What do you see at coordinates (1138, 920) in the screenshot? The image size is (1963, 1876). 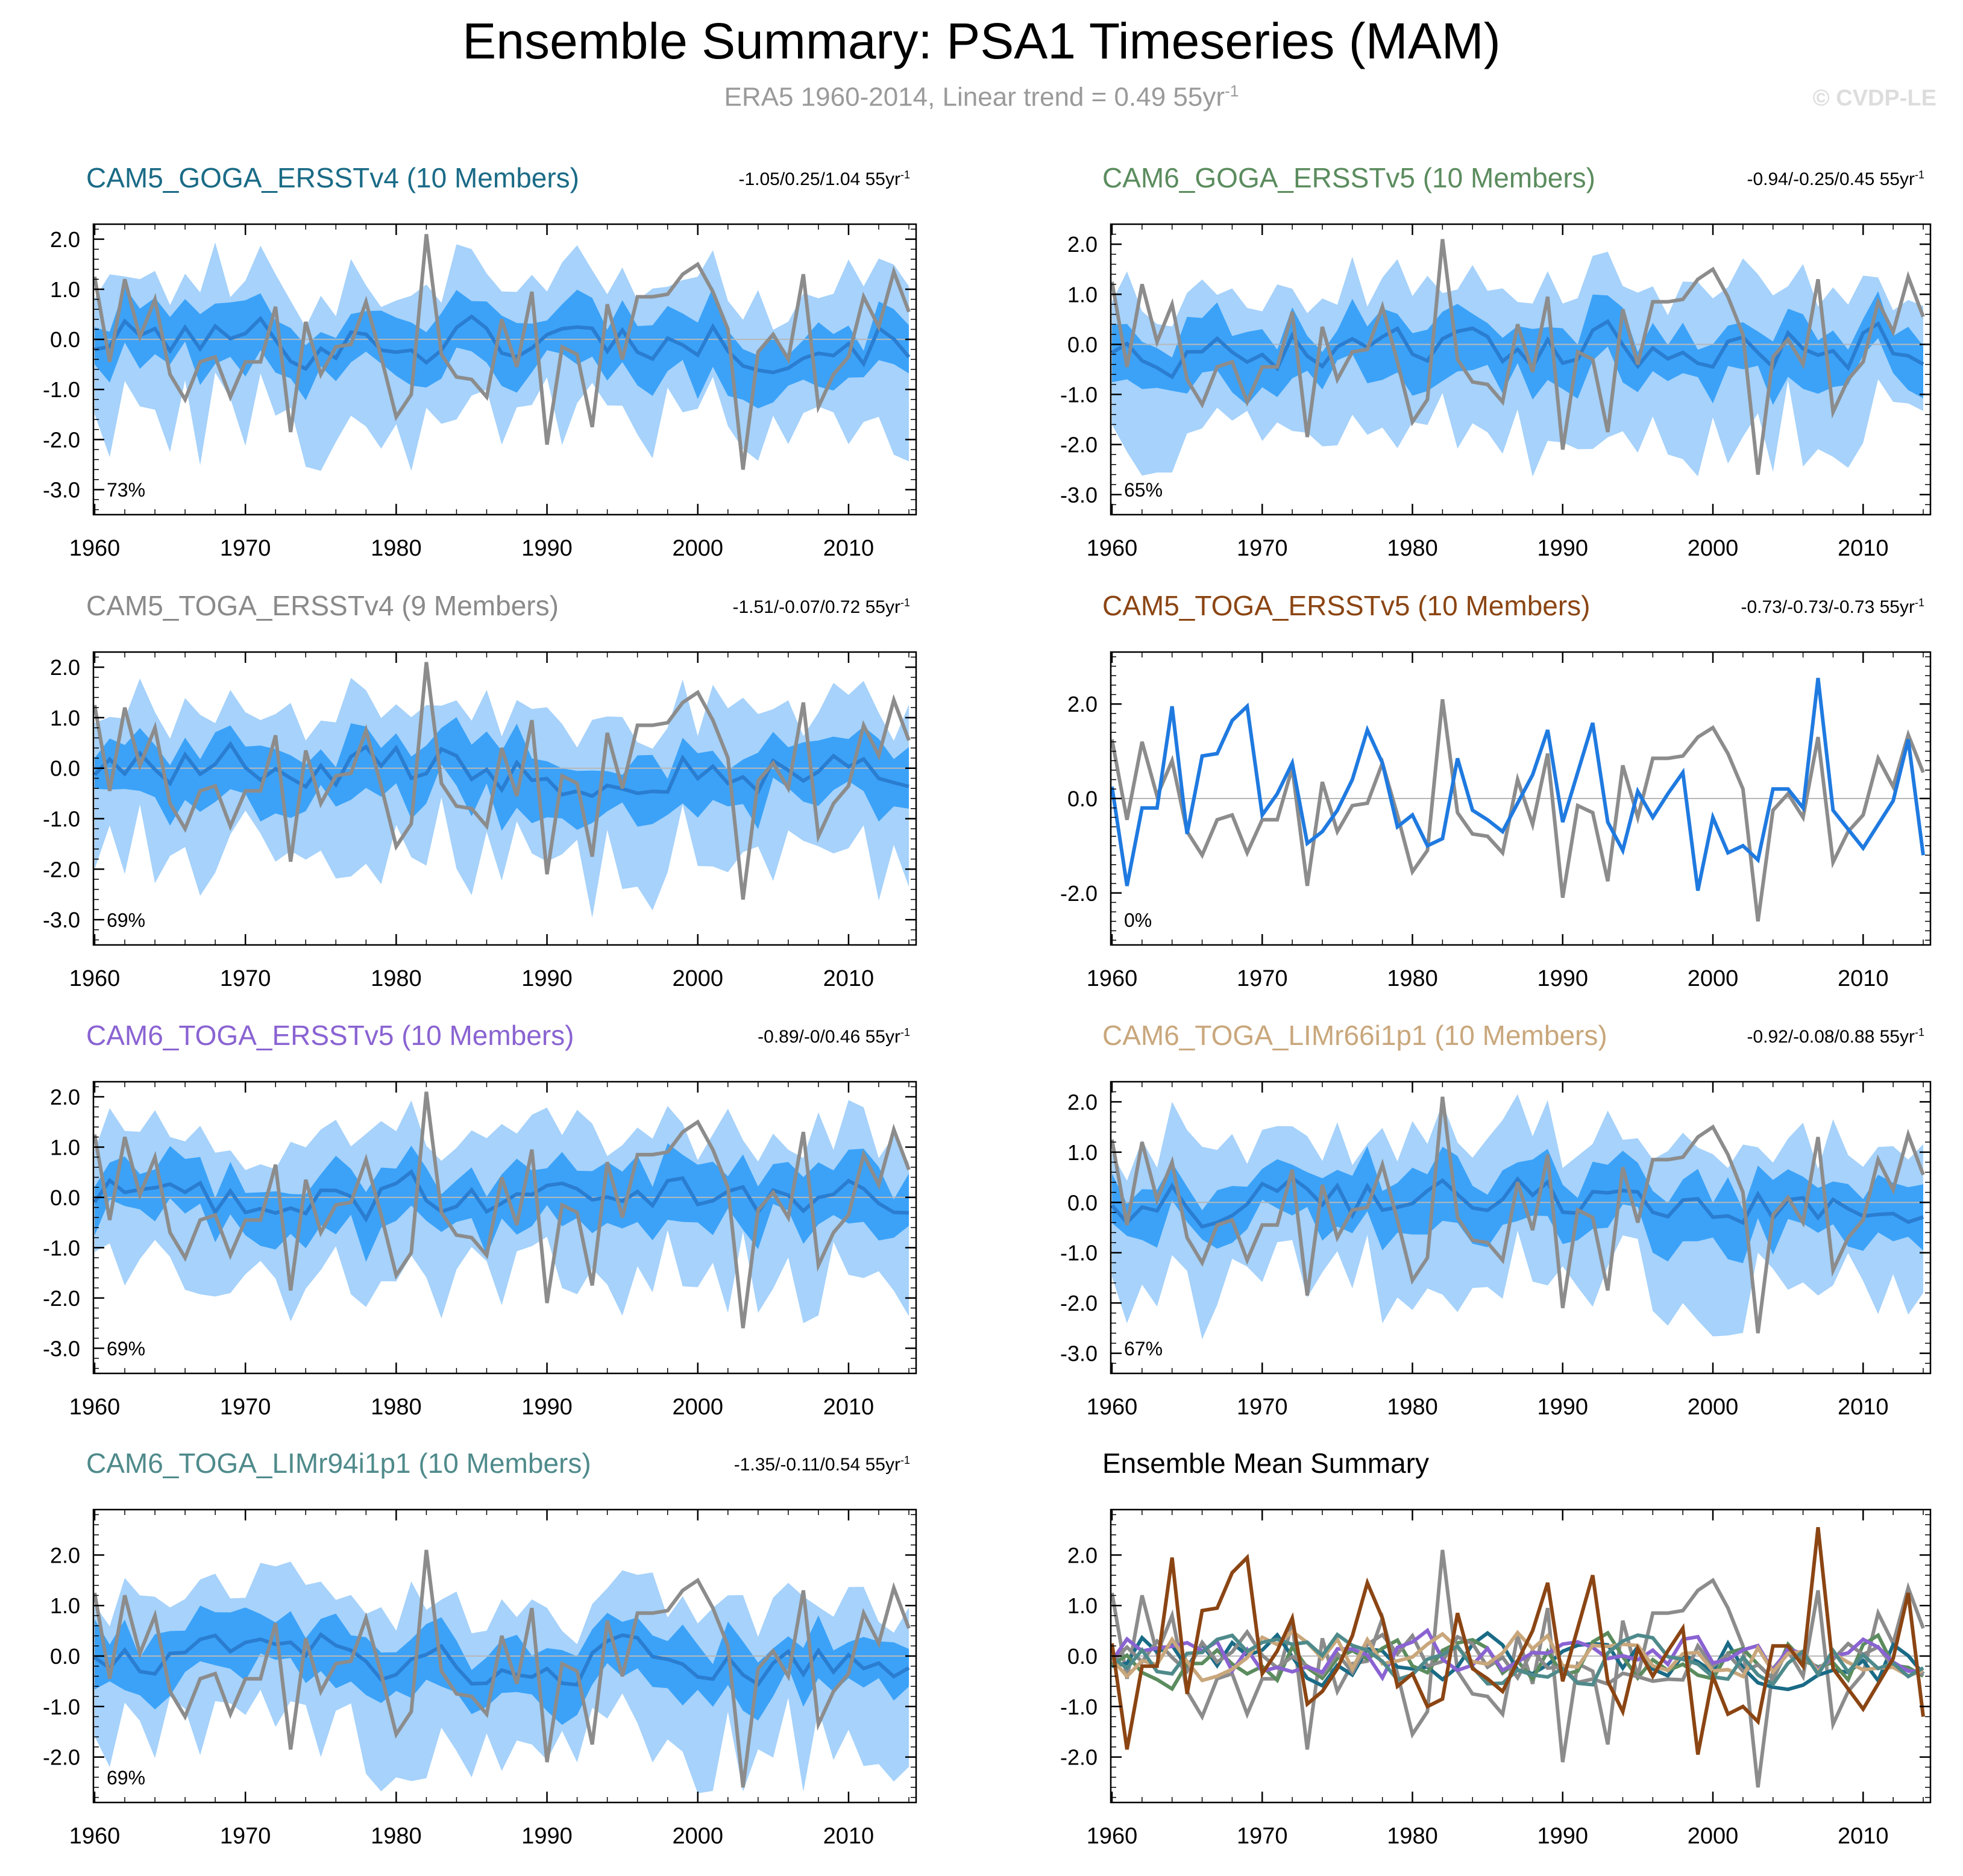 I see `percent-label: 0%` at bounding box center [1138, 920].